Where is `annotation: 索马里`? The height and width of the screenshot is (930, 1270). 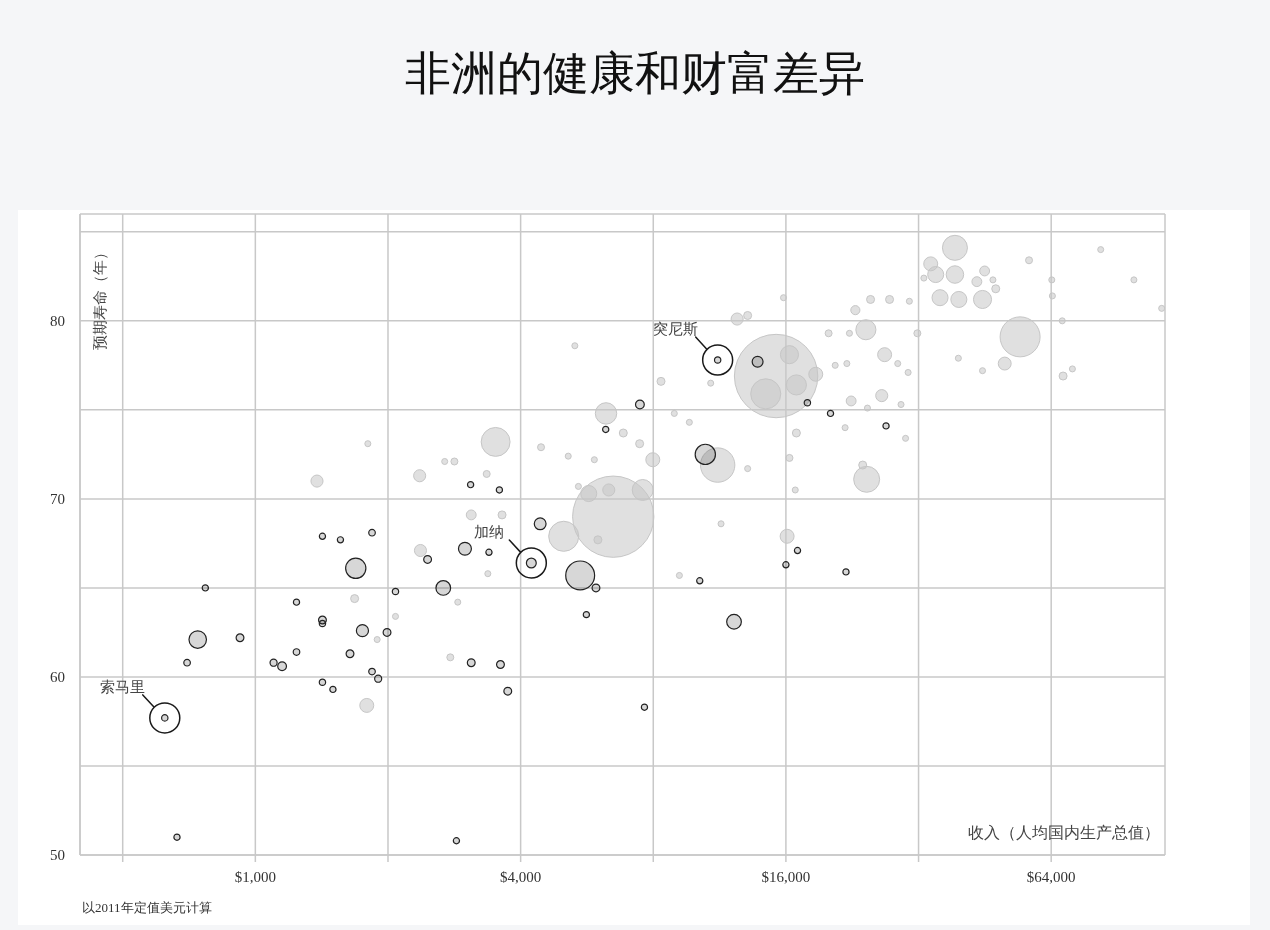
annotation: 索马里 is located at coordinates (123, 686).